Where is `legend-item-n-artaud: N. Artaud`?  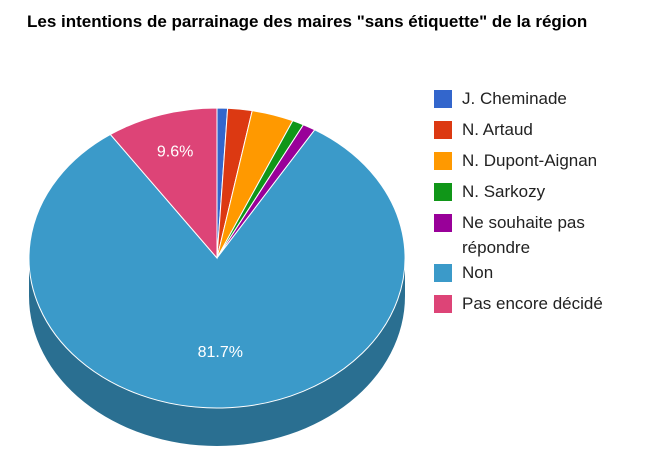 legend-item-n-artaud: N. Artaud is located at coordinates (545, 132).